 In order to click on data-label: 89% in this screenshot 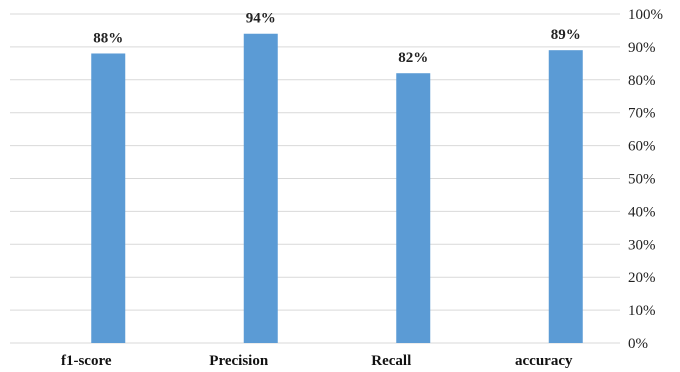, I will do `click(566, 35)`.